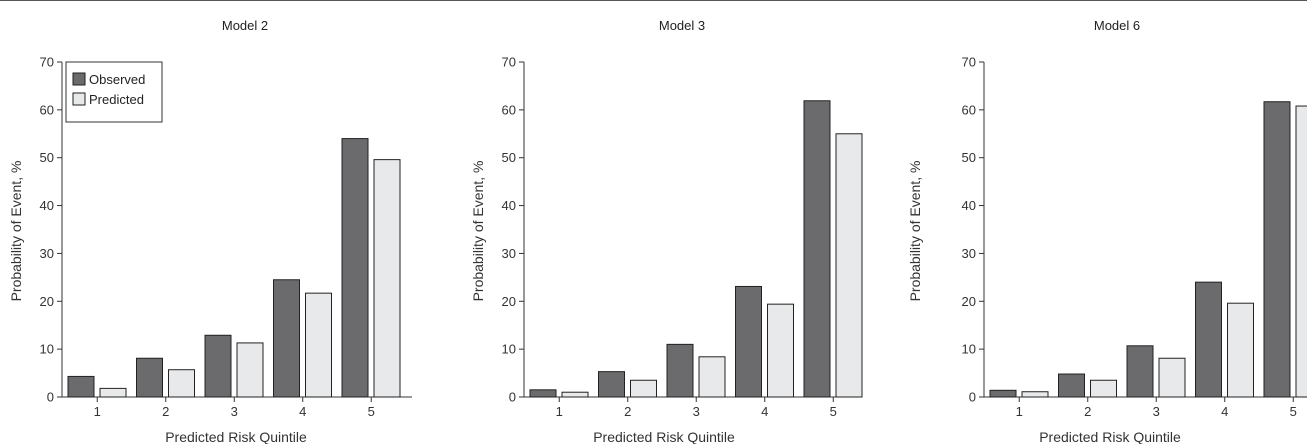 Image resolution: width=1307 pixels, height=444 pixels. I want to click on chart-title: Model 3, so click(682, 25).